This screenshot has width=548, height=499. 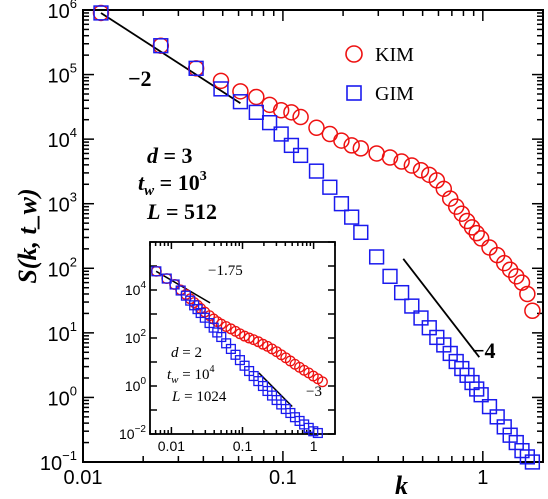 I want to click on main-y-tick-label: 10⁰, so click(x=62, y=396).